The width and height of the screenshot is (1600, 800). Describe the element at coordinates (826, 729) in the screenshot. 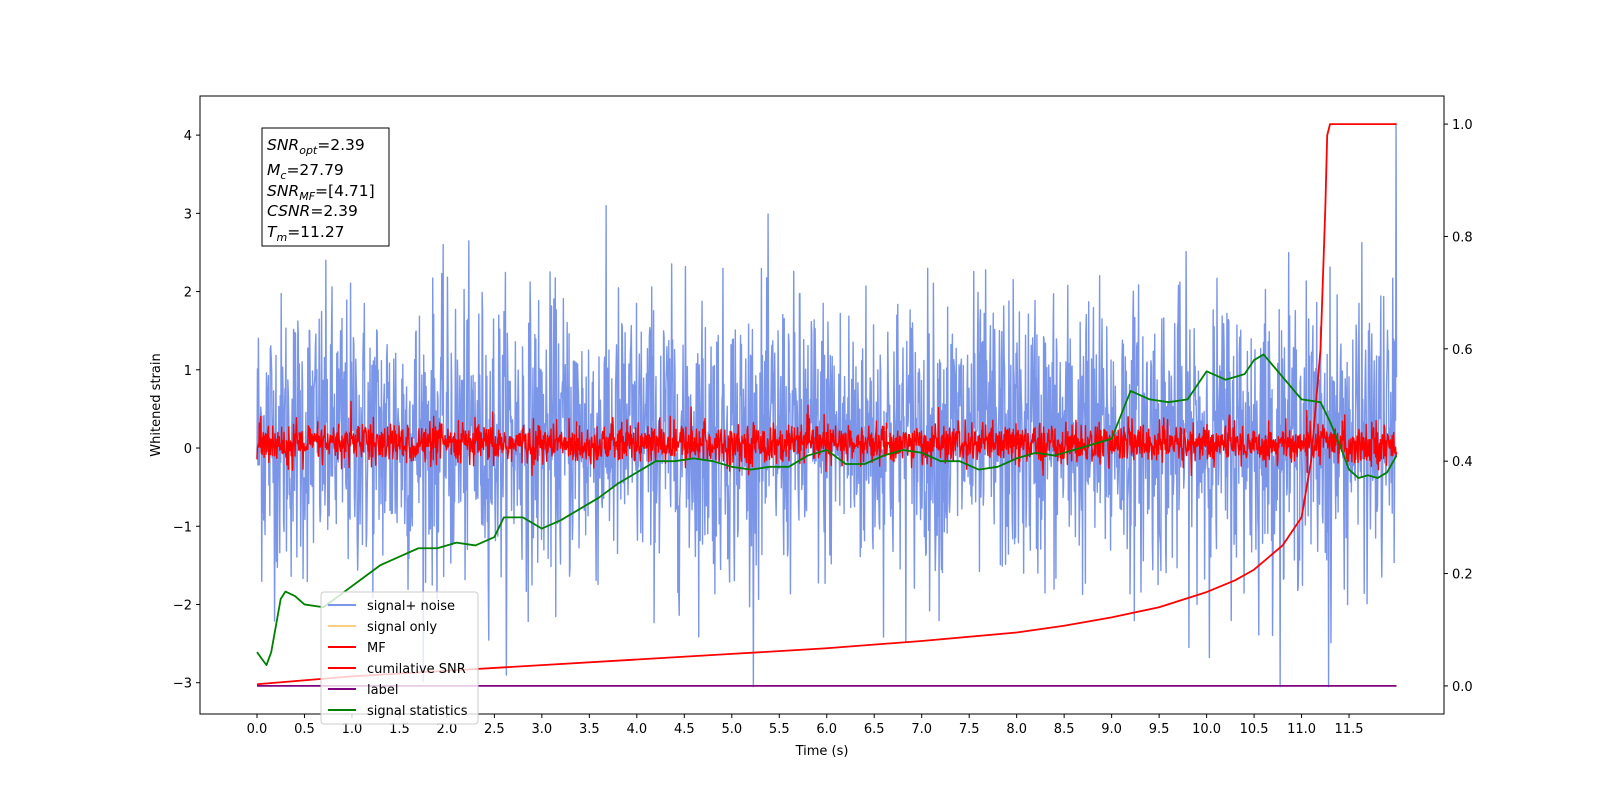

I see `x-tick-label: 6.0` at that location.